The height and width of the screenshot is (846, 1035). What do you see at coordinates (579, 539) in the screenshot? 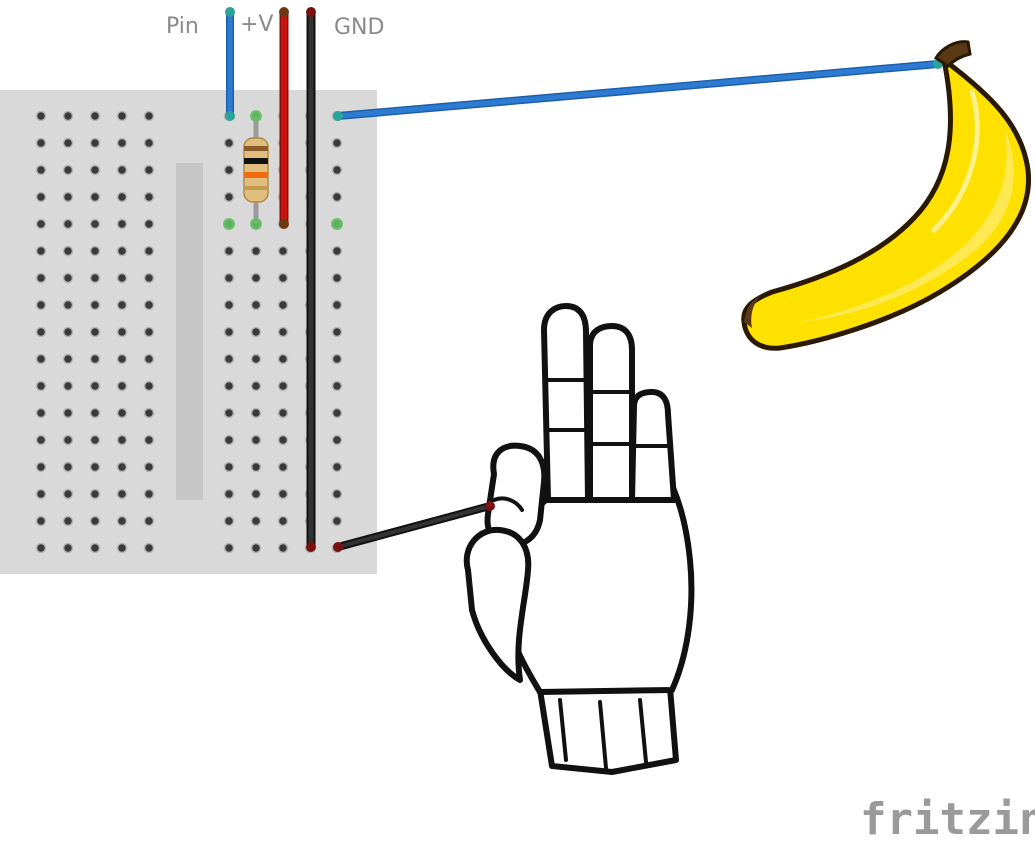
I see `hand` at bounding box center [579, 539].